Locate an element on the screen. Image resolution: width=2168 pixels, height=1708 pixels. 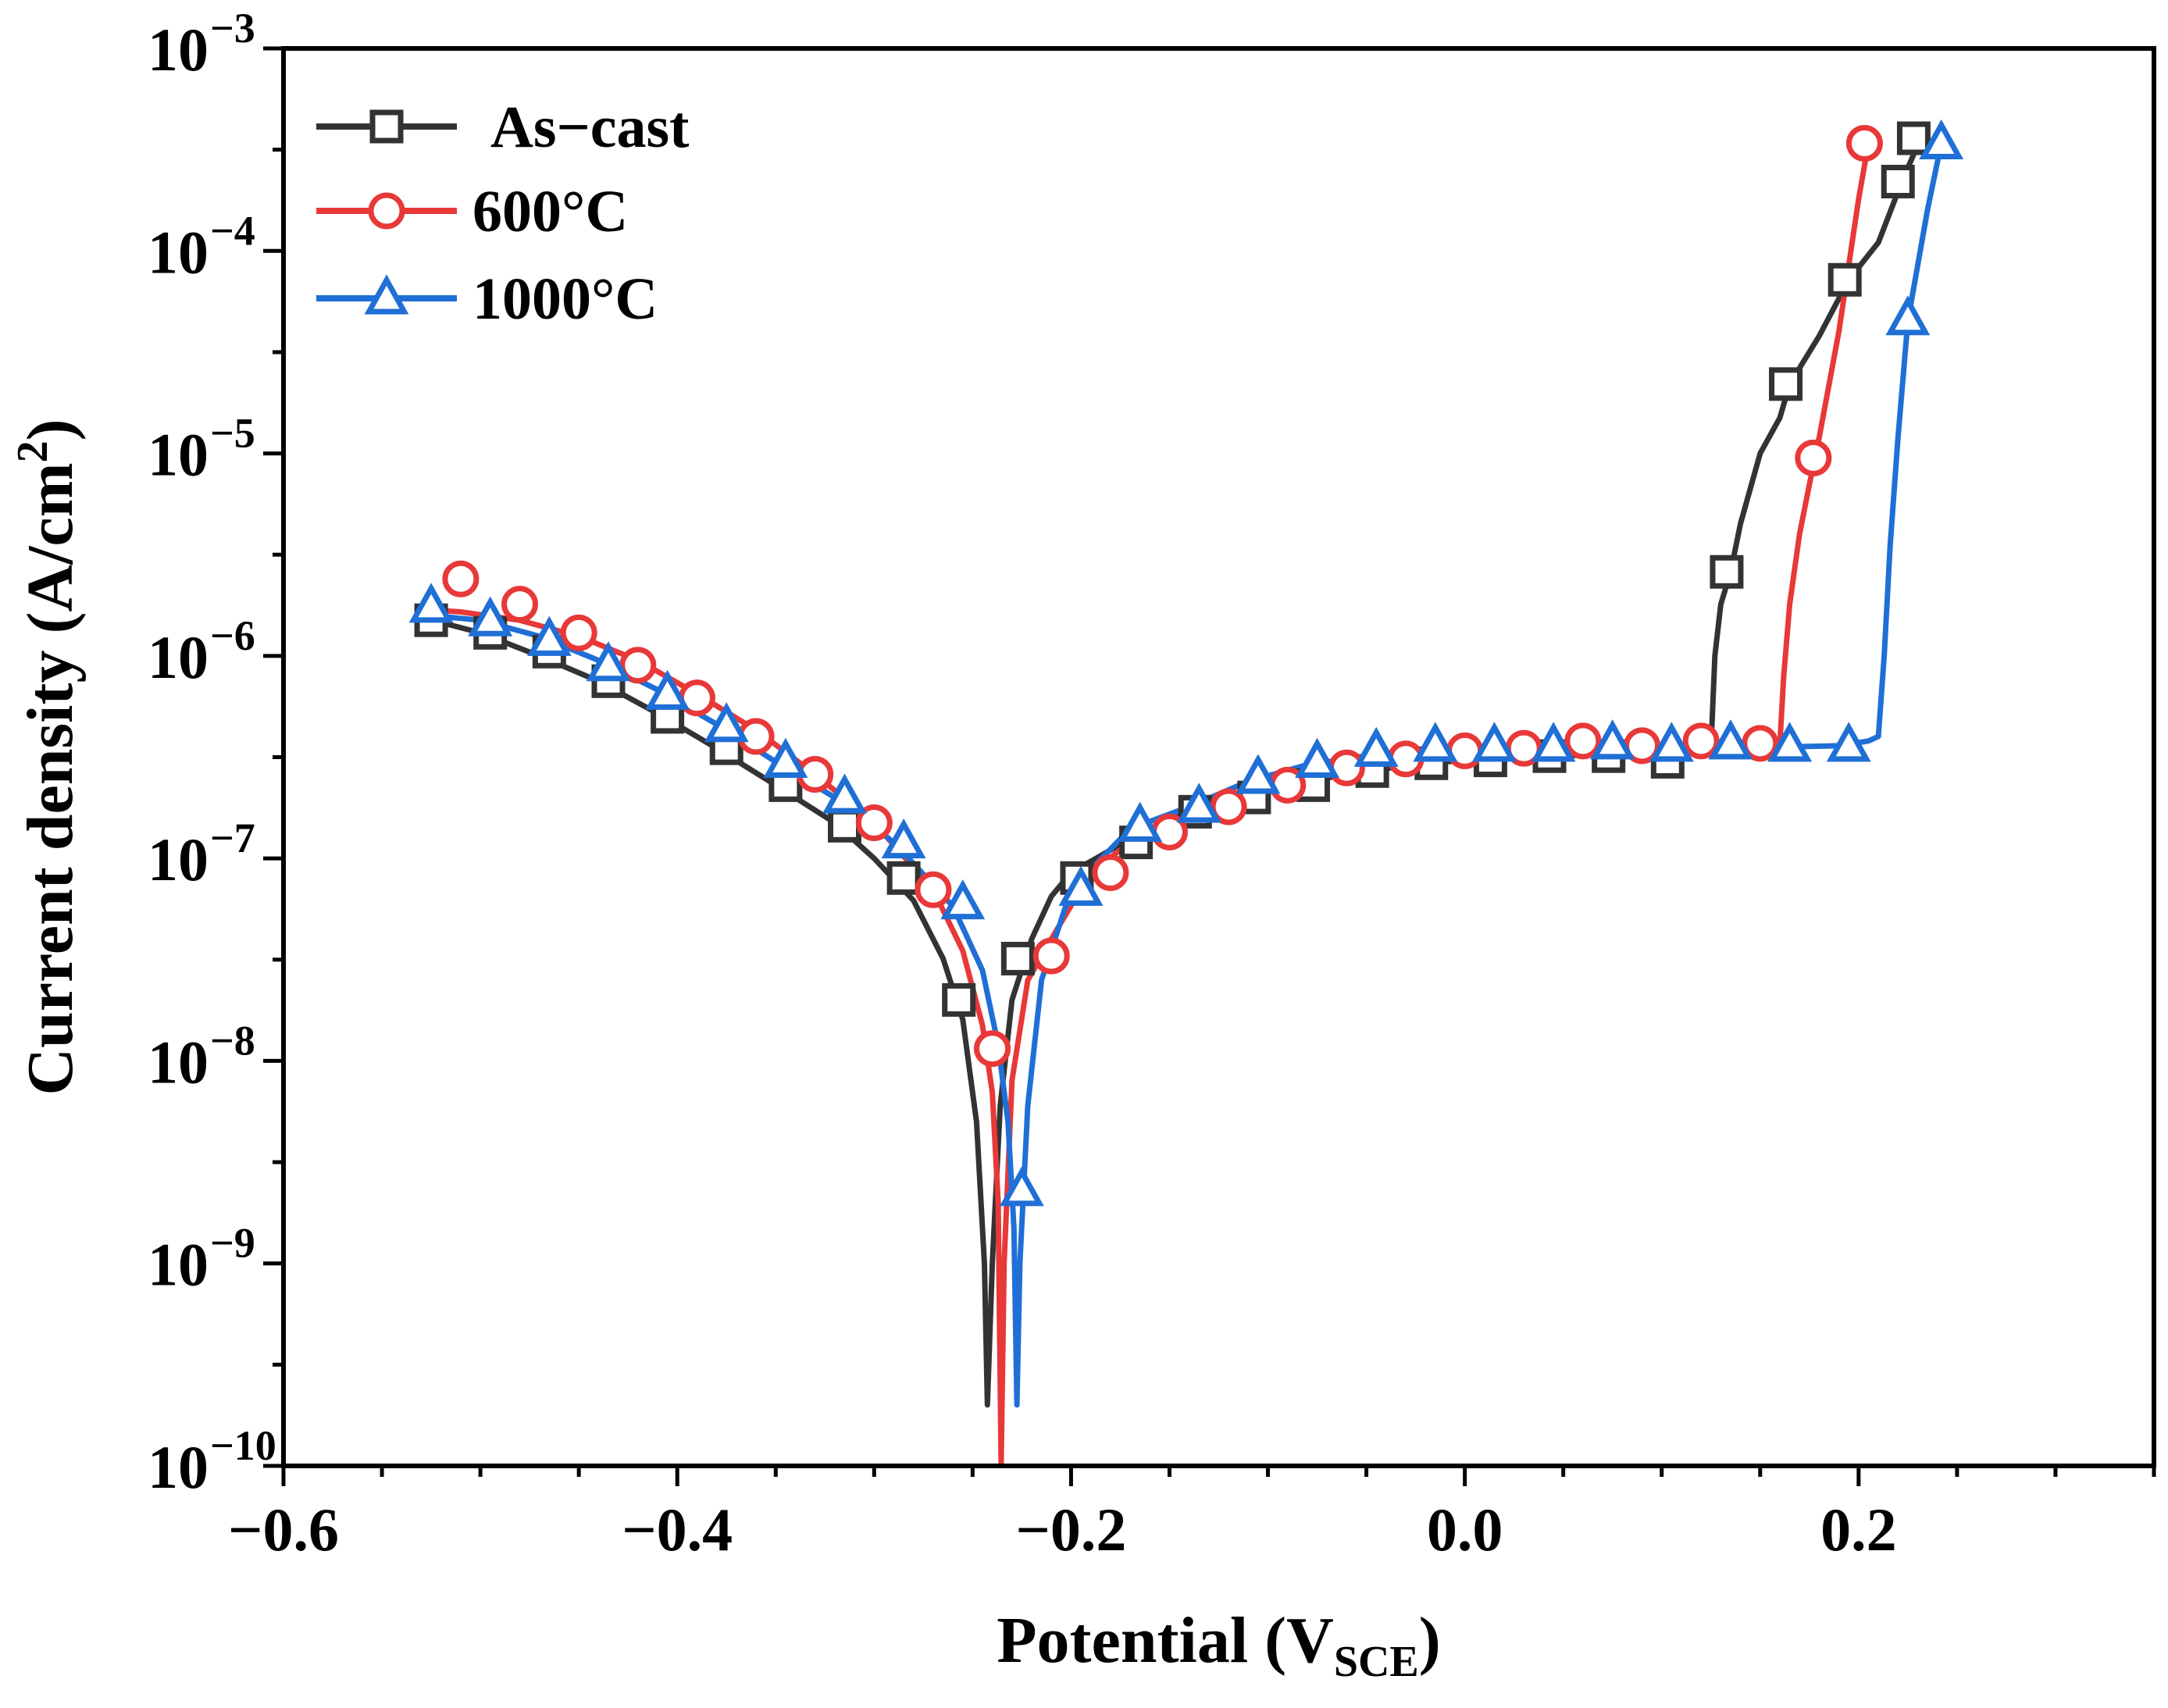
x-tick-label: 0.2 is located at coordinates (1859, 1530).